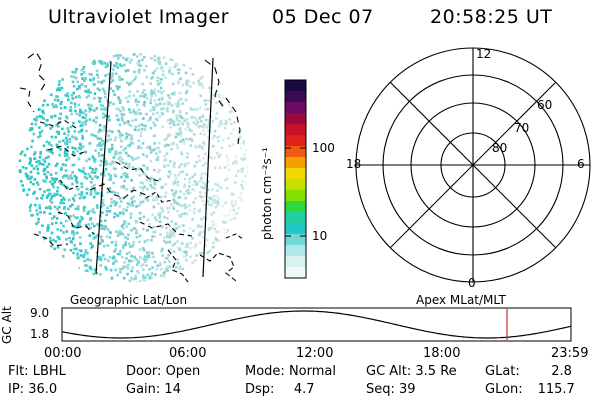 This screenshot has width=600, height=400. Describe the element at coordinates (295, 179) in the screenshot. I see `colorbar-frame` at that location.